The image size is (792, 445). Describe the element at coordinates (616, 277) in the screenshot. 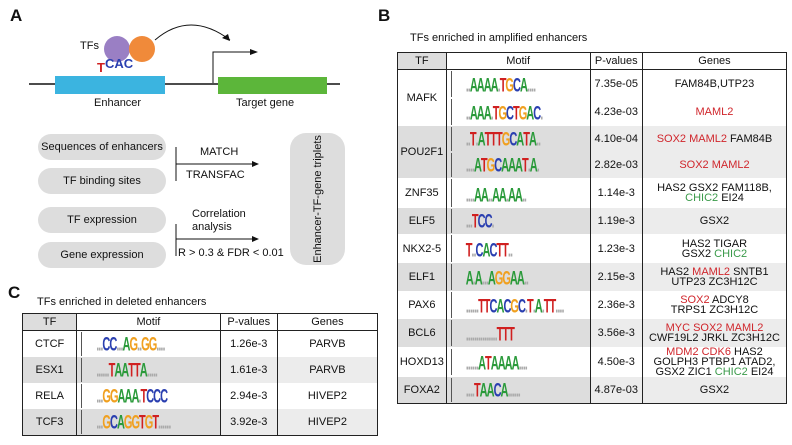

I see `p-value: 2.15e-3` at that location.